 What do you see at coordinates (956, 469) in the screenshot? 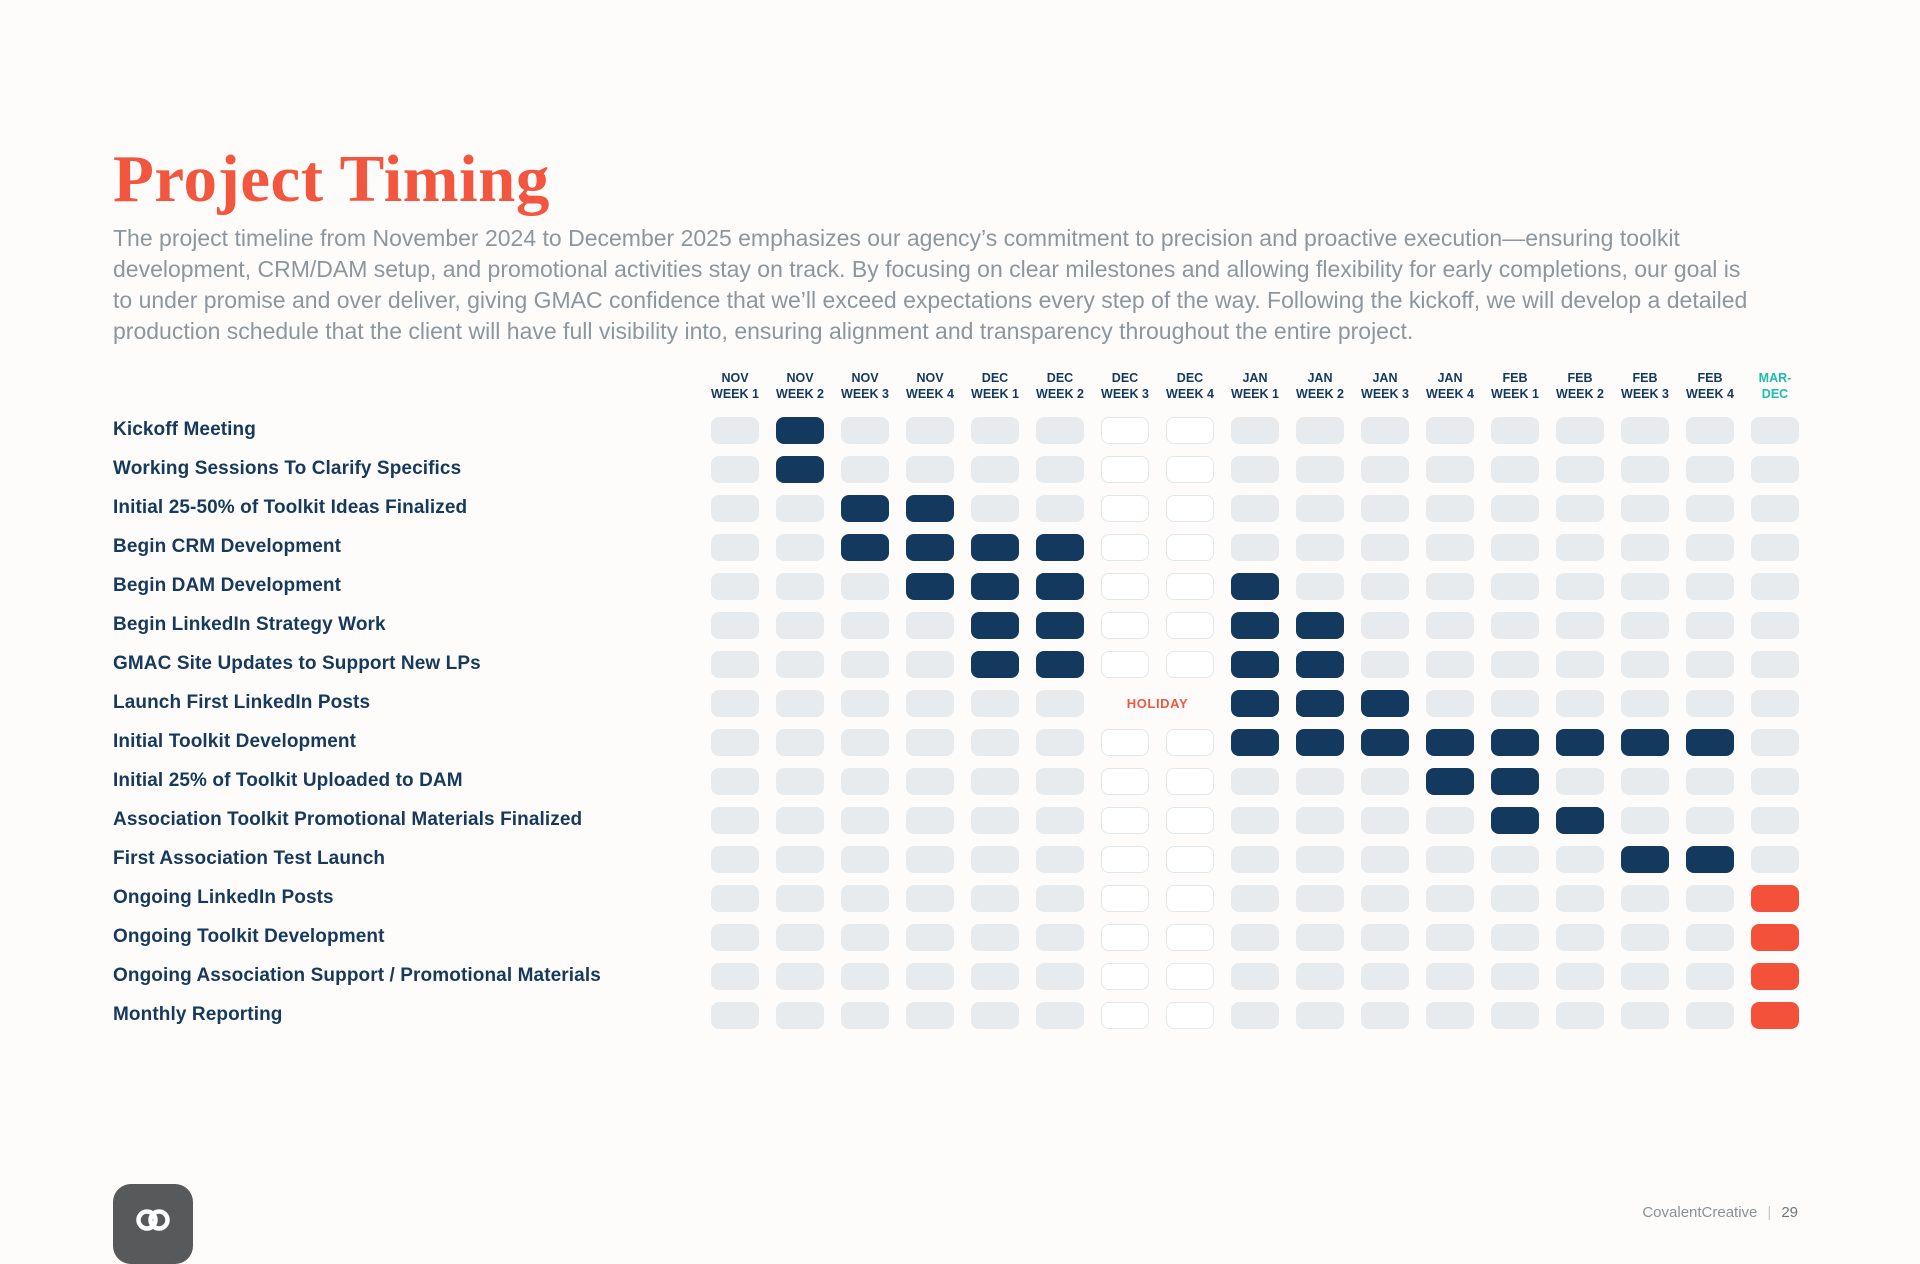
I see `task-row: Working Sessions To Clarify Specifics` at bounding box center [956, 469].